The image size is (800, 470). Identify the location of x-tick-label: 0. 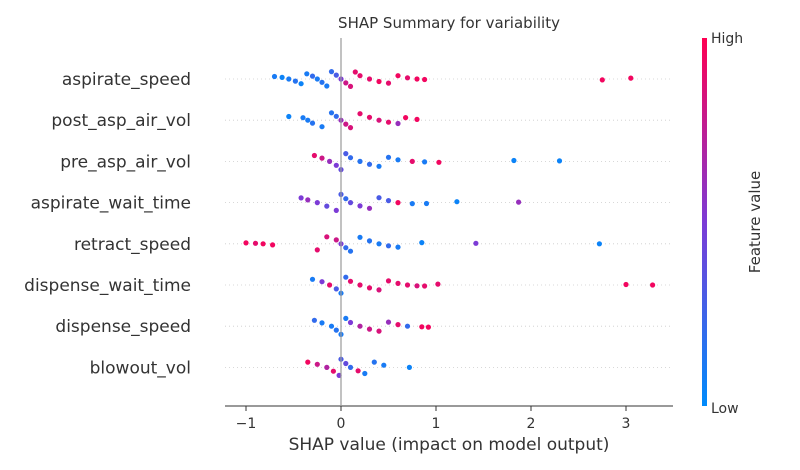
(341, 424).